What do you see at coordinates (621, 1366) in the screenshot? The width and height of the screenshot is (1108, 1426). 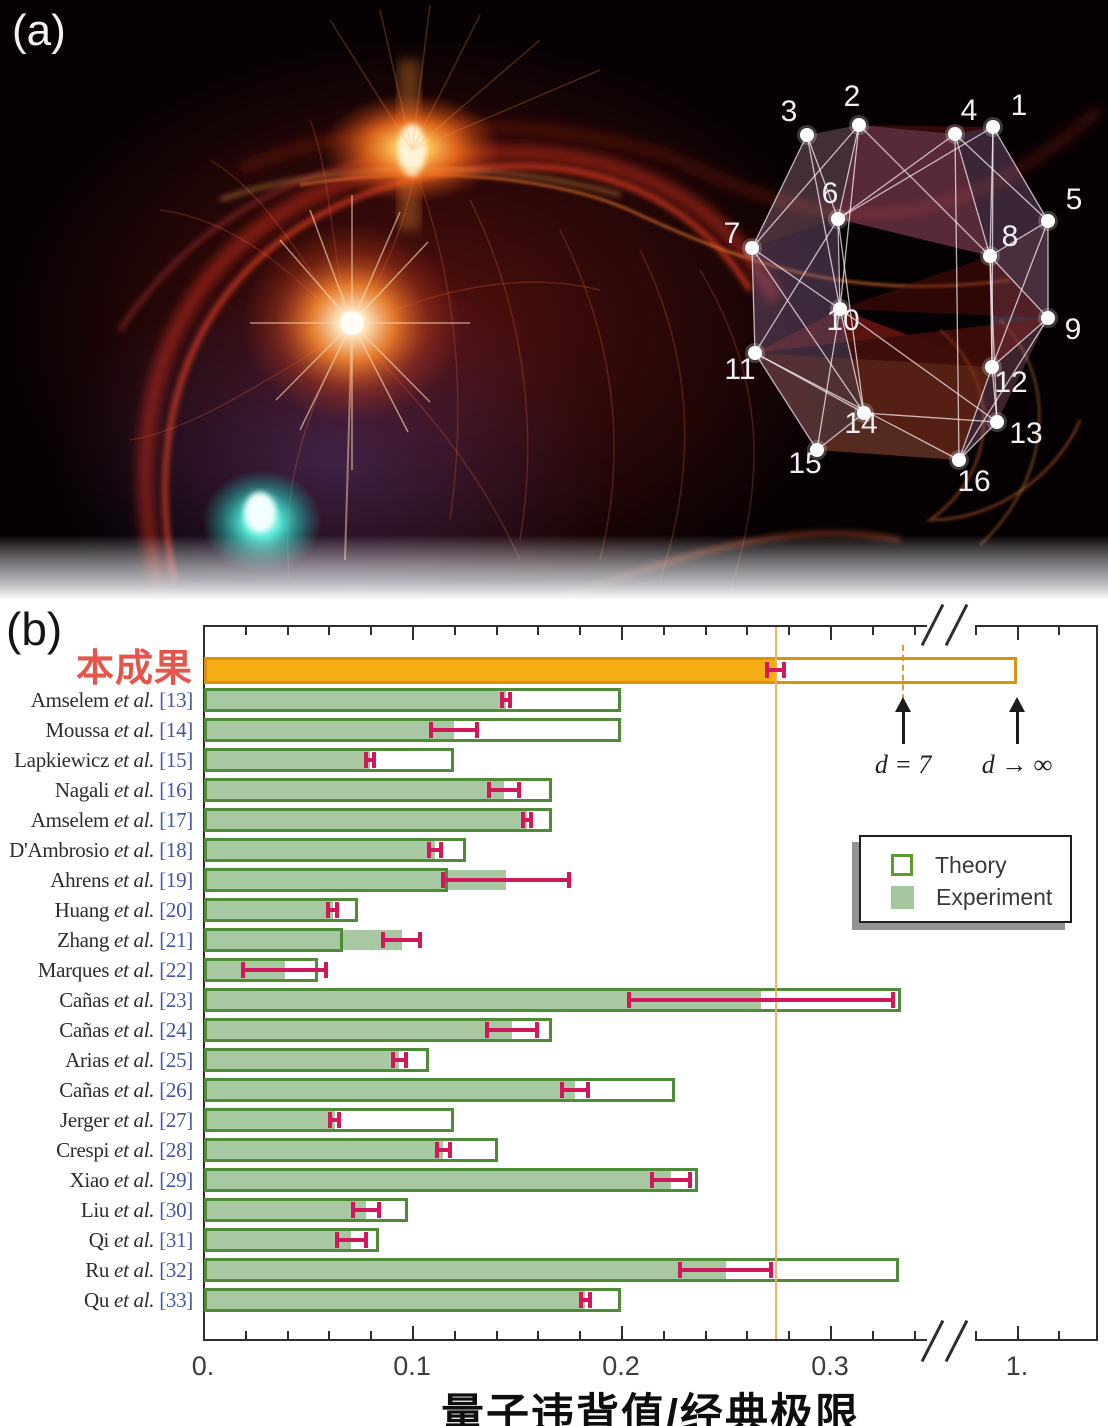 I see `x-tick-label: 0.2` at bounding box center [621, 1366].